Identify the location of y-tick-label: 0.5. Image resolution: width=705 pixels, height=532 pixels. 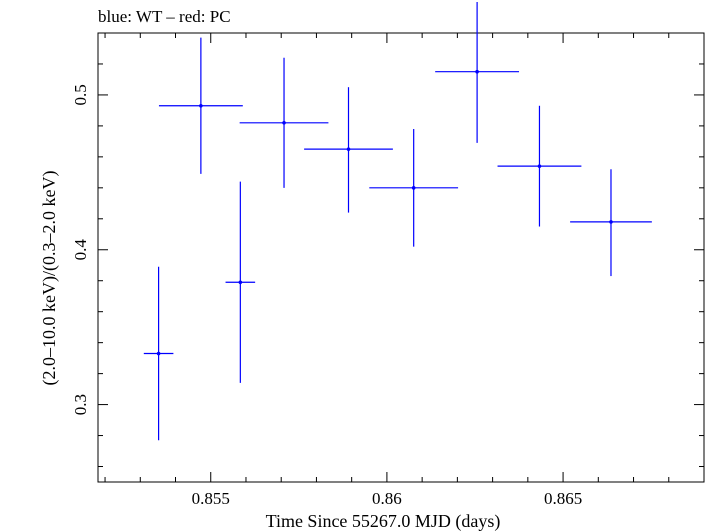
(80, 94).